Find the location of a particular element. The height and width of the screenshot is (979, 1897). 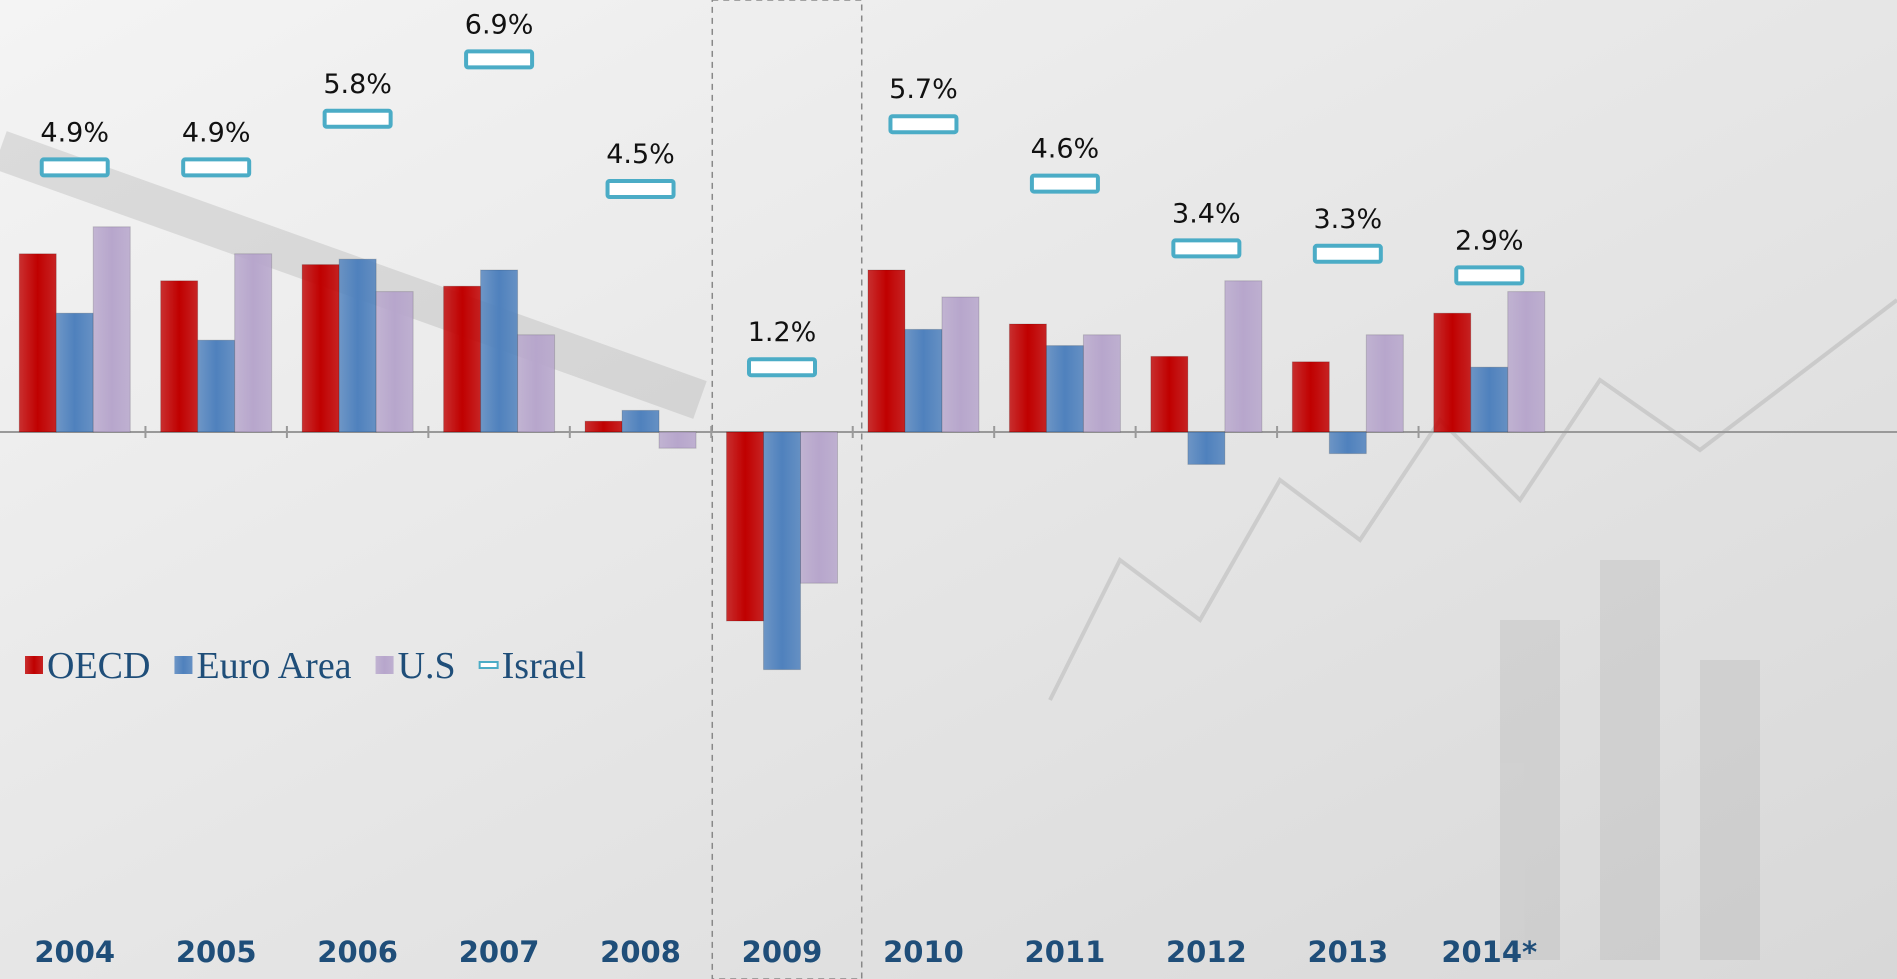

legend-label: Israel is located at coordinates (544, 666).